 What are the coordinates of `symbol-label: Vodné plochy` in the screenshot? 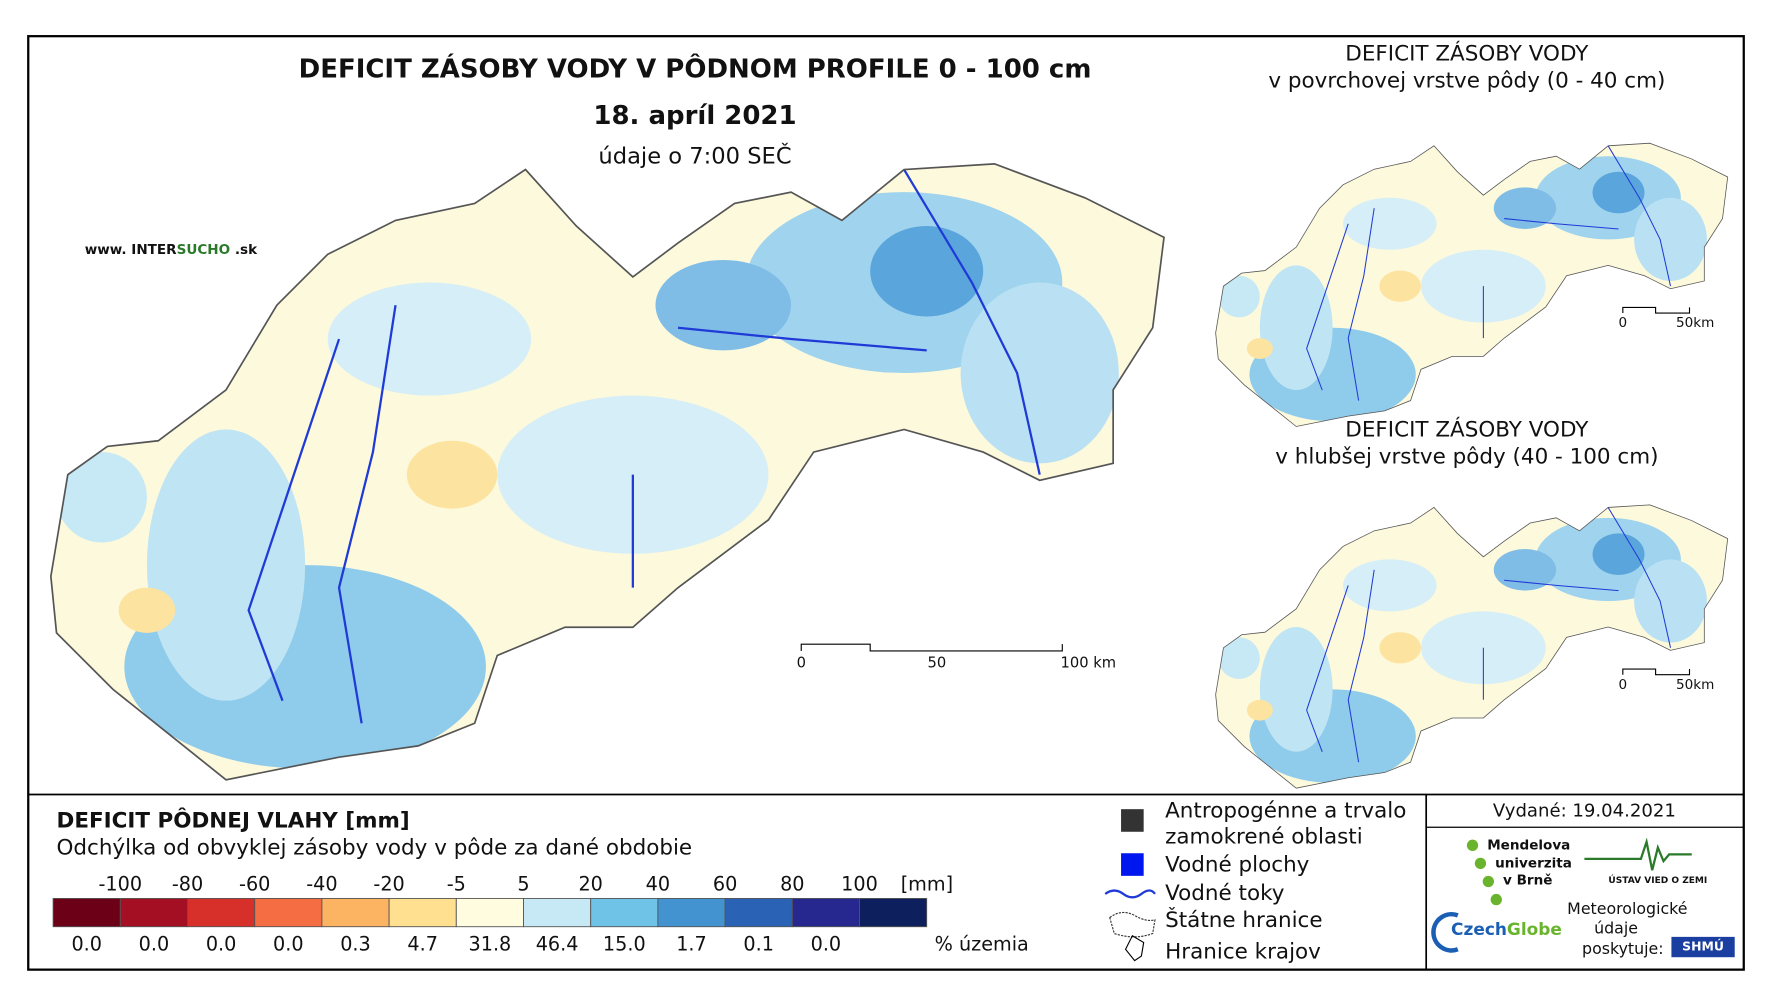 It's located at (1237, 865).